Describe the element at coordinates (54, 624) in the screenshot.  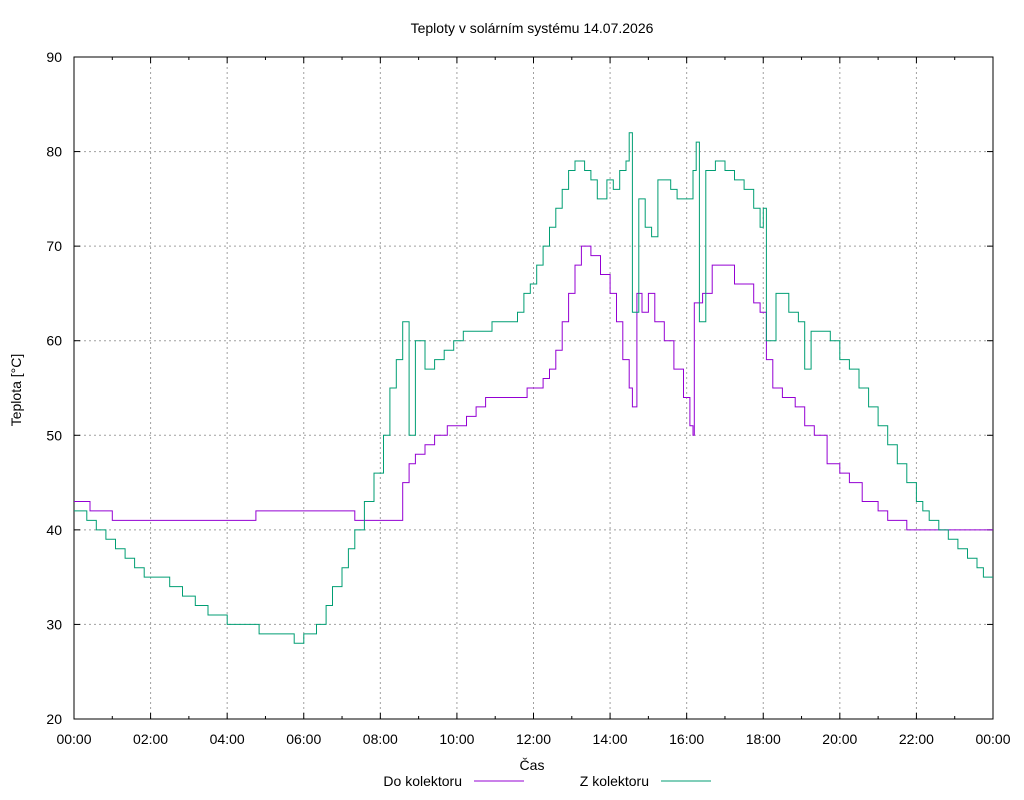
I see `y-tick-label: 30` at that location.